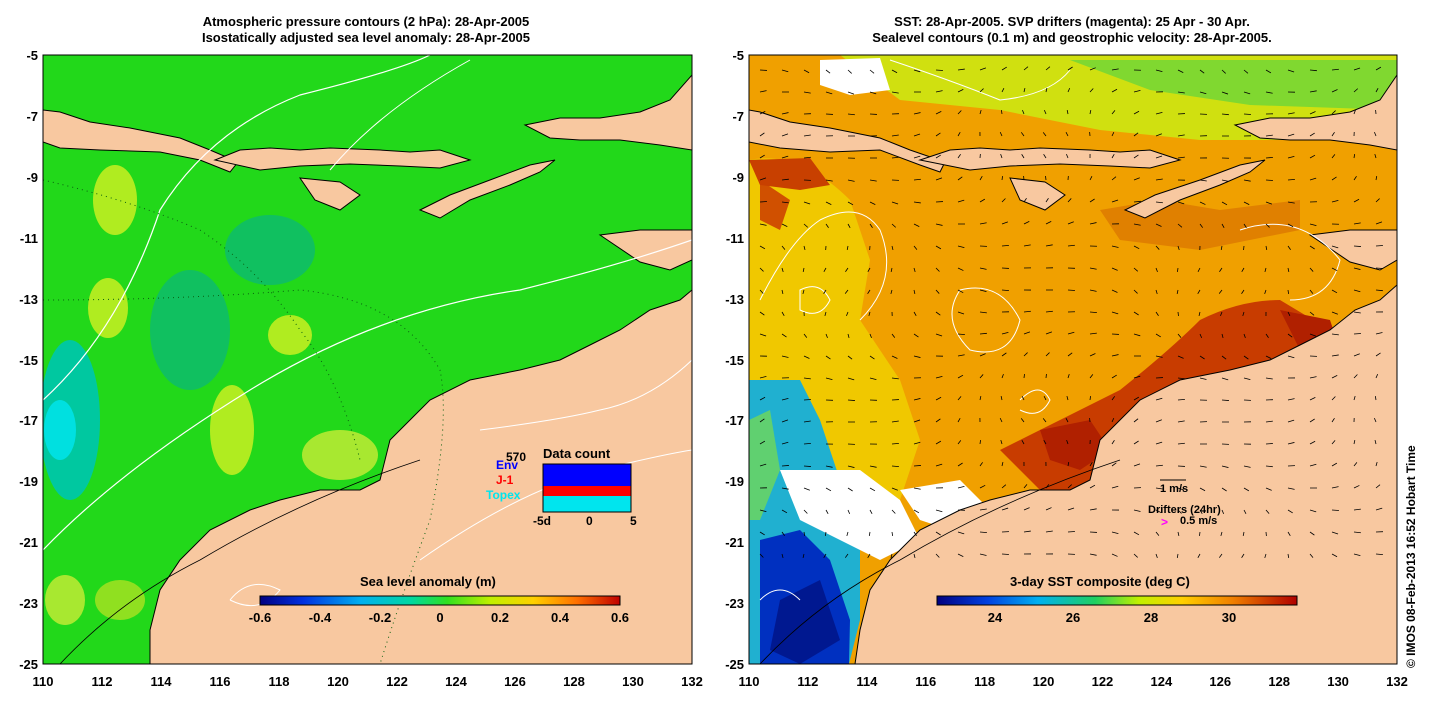 This screenshot has height=710, width=1440. What do you see at coordinates (1174, 489) in the screenshot?
I see `velocity-key-label: 1 m/s` at bounding box center [1174, 489].